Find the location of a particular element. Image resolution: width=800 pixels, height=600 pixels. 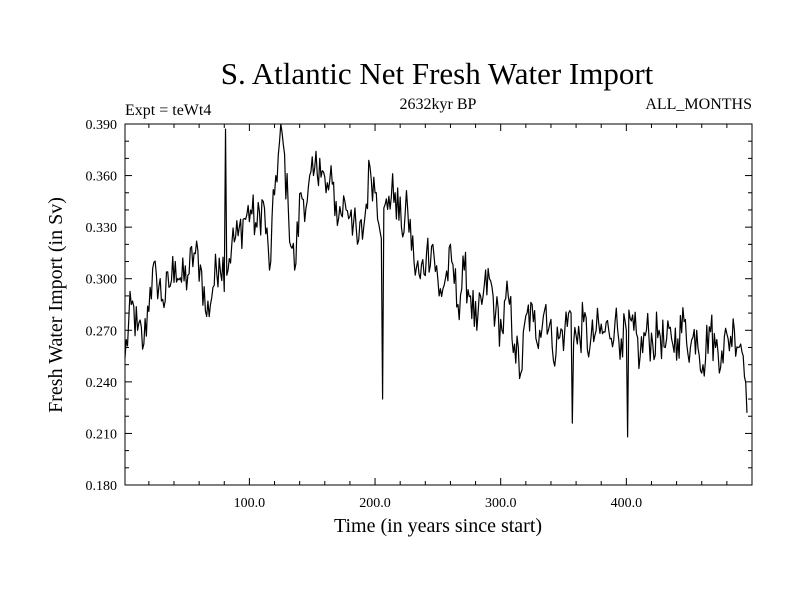

x-tick-label: 100.0 is located at coordinates (250, 503).